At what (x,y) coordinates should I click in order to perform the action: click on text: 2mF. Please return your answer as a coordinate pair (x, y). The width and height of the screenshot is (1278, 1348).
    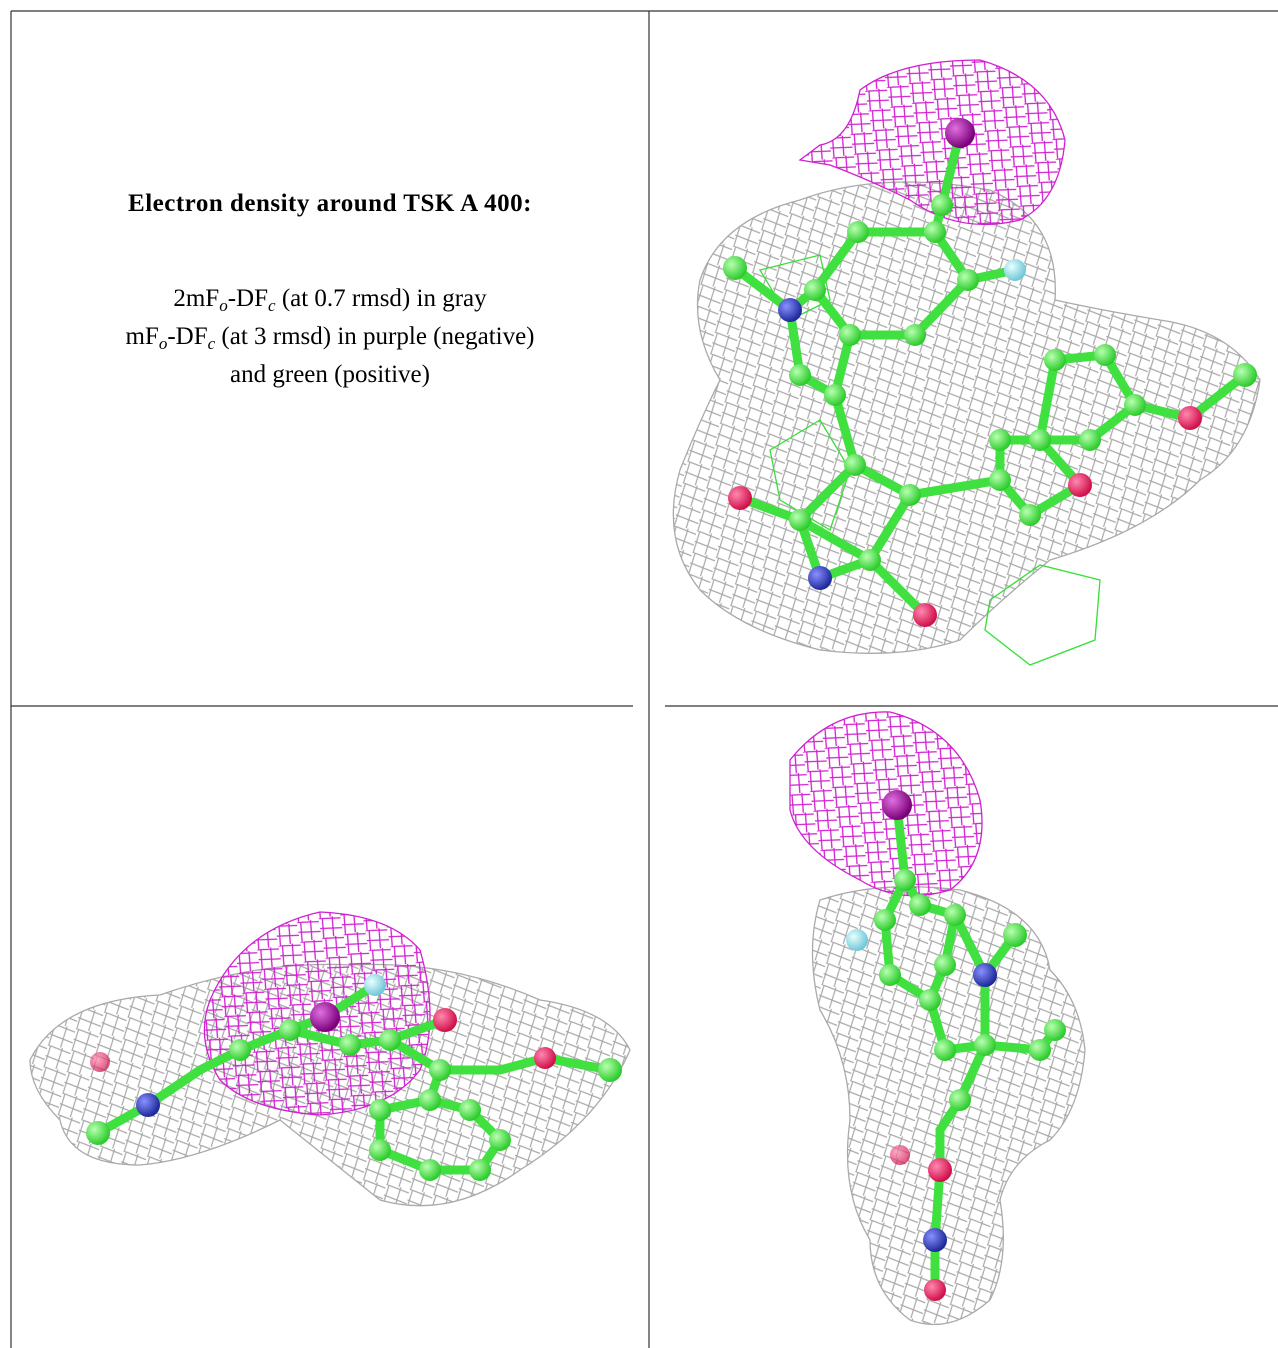
    Looking at the image, I should click on (196, 298).